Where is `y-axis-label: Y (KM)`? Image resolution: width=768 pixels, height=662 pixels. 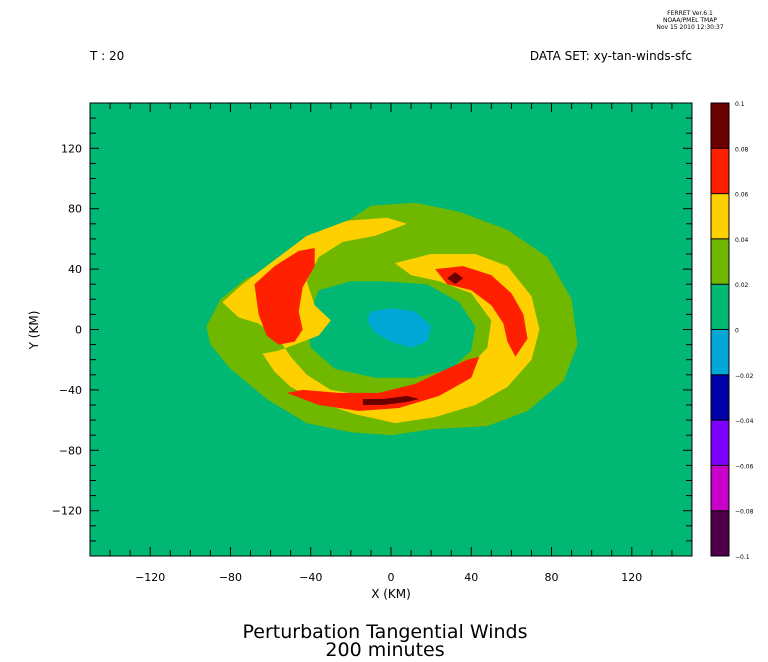
y-axis-label: Y (KM) is located at coordinates (34, 331).